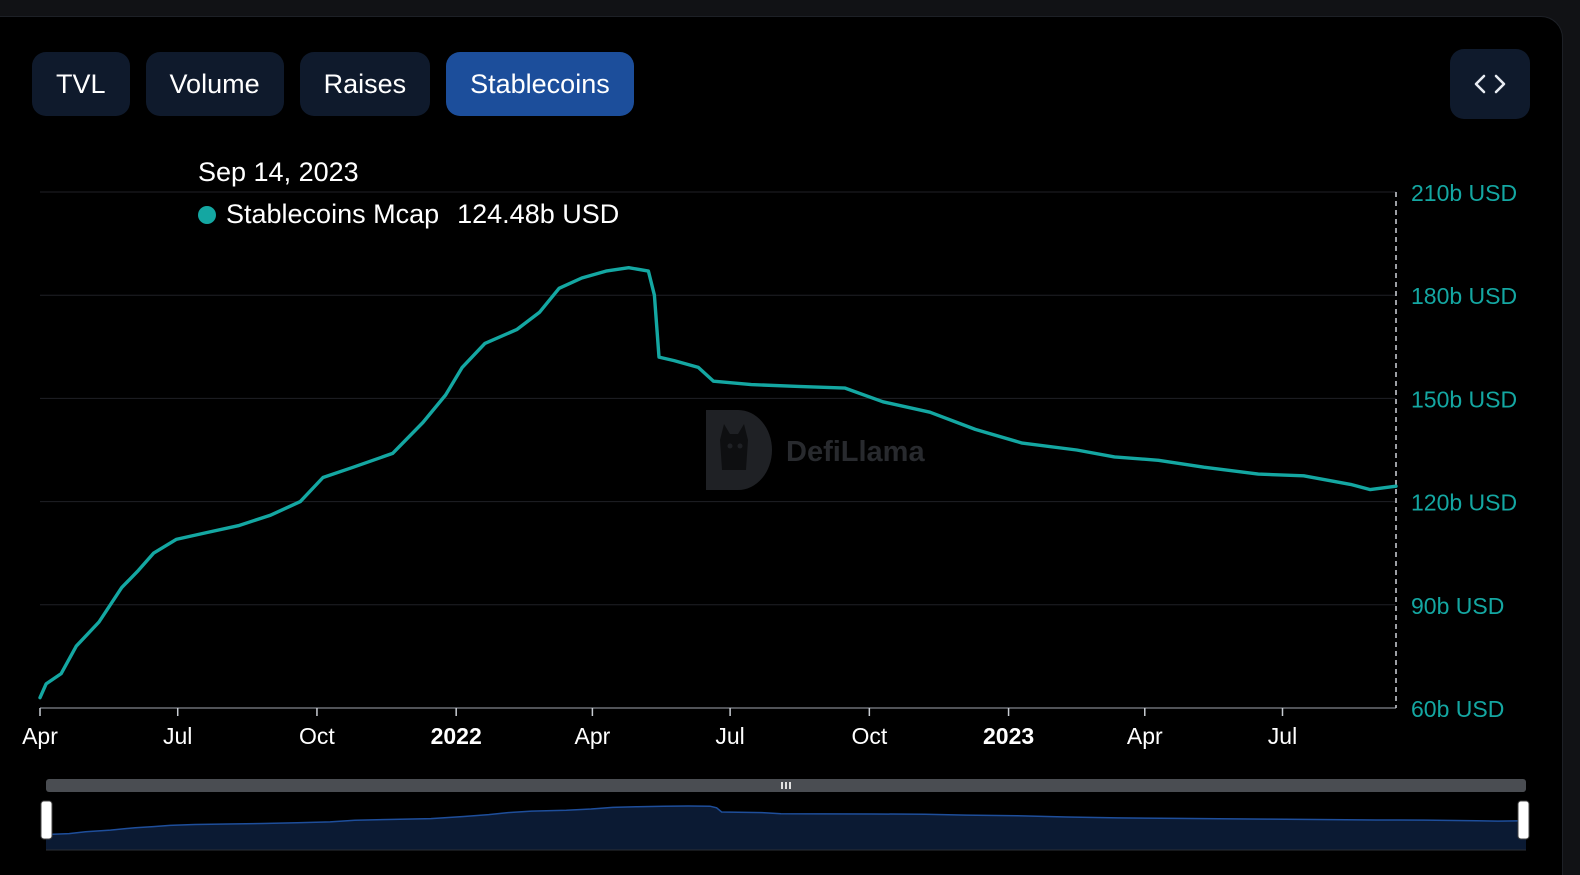  Describe the element at coordinates (1457, 709) in the screenshot. I see `y-tick-label: 60b USD` at that location.